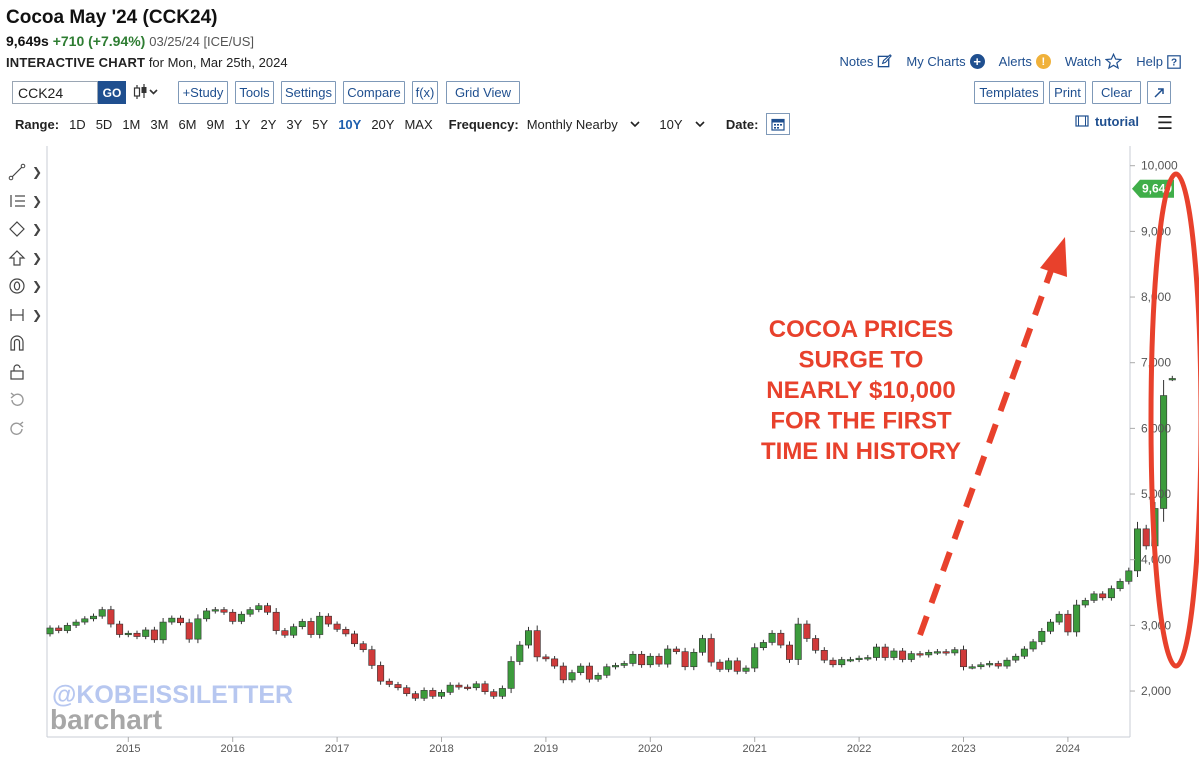  I want to click on redo-tool, so click(26, 429).